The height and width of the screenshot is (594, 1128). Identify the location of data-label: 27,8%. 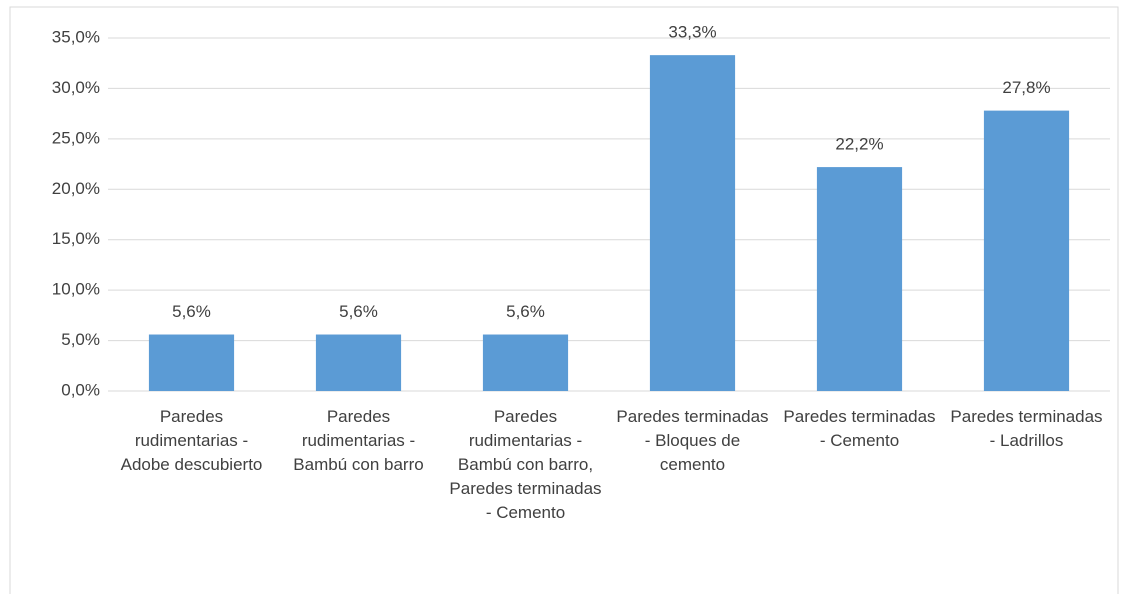
(1026, 87).